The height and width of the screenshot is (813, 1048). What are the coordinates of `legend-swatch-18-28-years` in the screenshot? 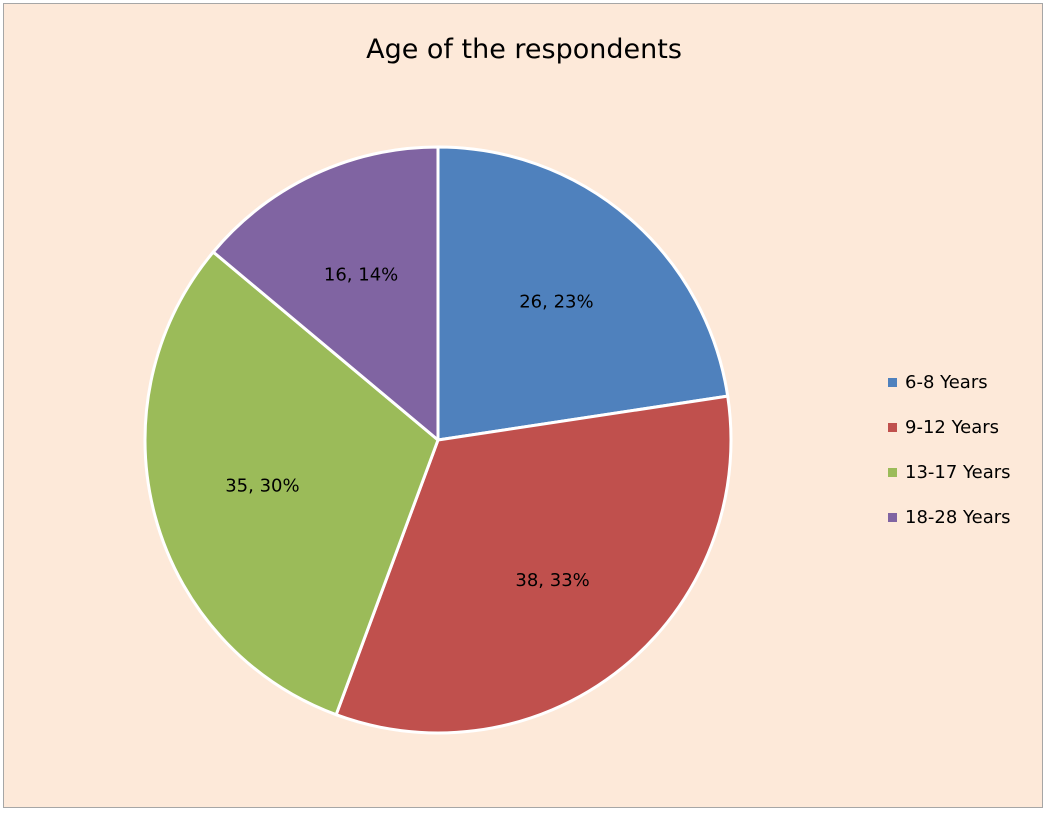 It's located at (892, 517).